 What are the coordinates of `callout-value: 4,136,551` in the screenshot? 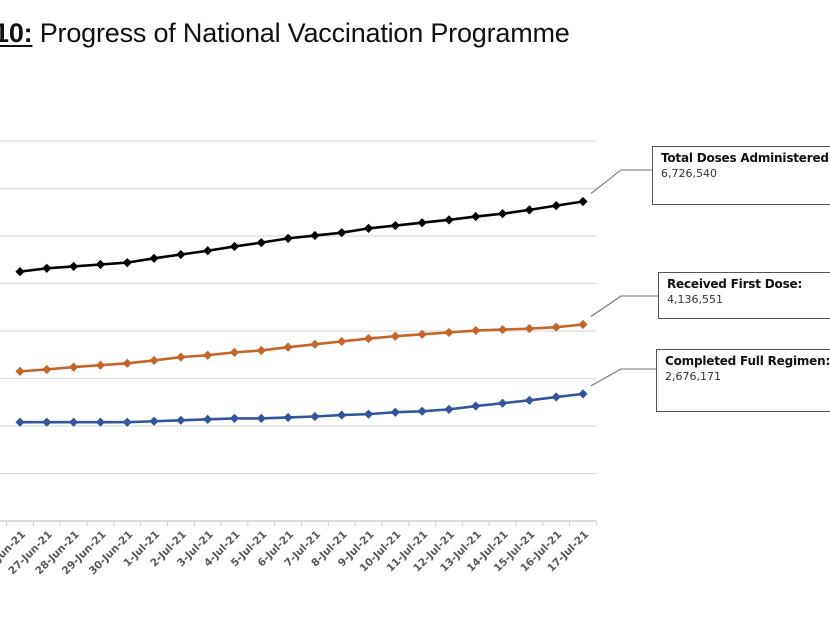 It's located at (695, 299).